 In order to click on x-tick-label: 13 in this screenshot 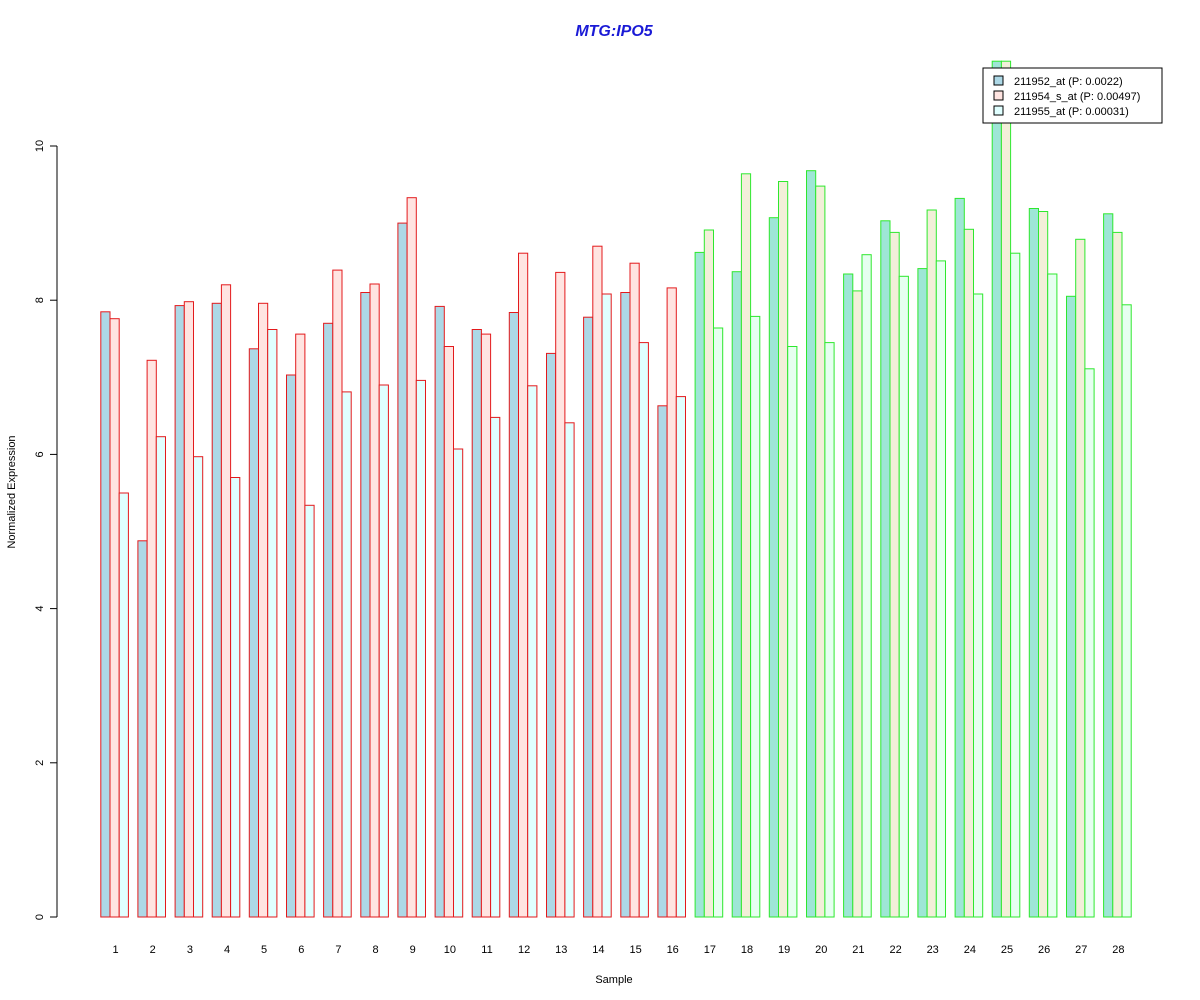, I will do `click(561, 950)`.